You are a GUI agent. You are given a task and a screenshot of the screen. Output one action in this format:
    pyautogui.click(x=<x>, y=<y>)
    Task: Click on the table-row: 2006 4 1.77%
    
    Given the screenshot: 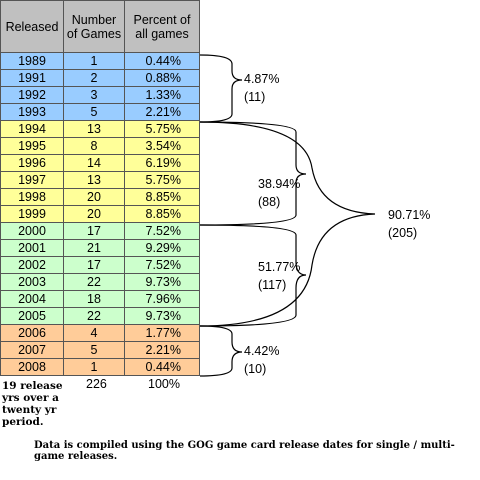 What is the action you would take?
    pyautogui.click(x=100, y=333)
    